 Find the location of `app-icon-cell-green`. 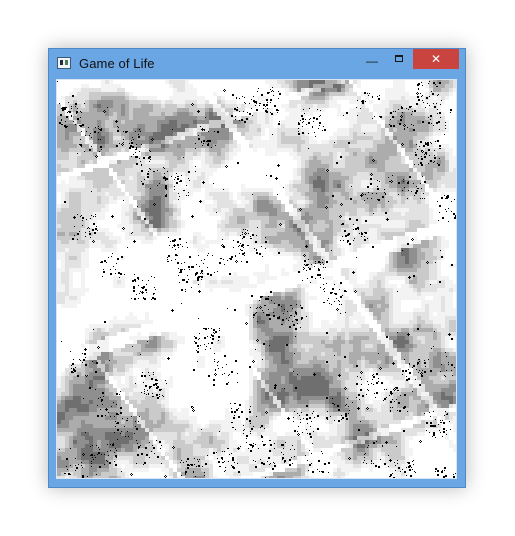

app-icon-cell-green is located at coordinates (66, 62).